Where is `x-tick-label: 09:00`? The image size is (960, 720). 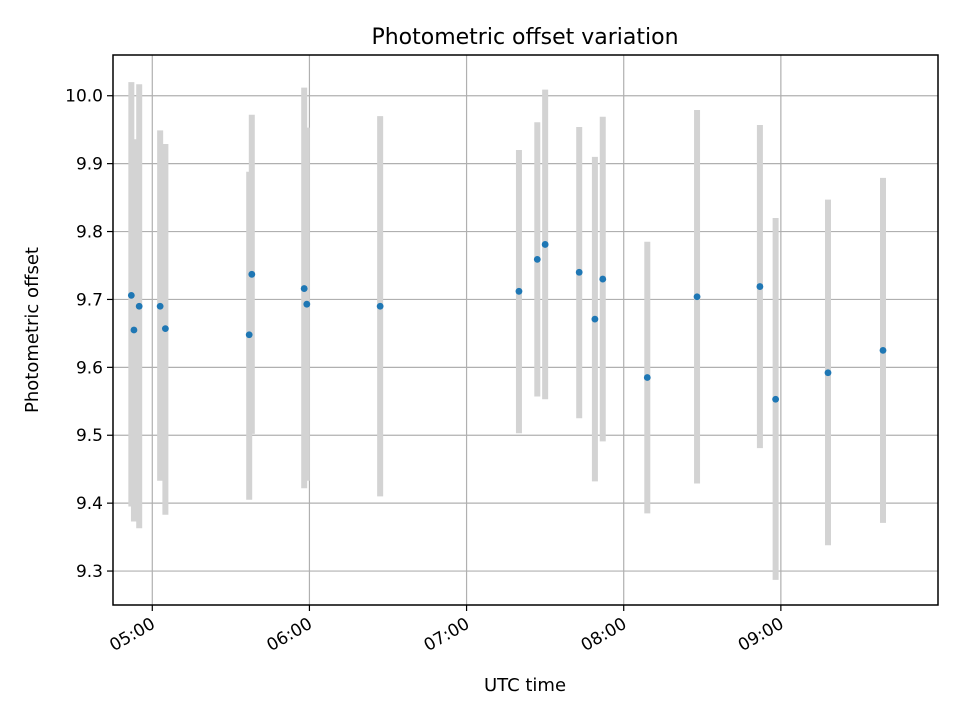 x-tick-label: 09:00 is located at coordinates (761, 635).